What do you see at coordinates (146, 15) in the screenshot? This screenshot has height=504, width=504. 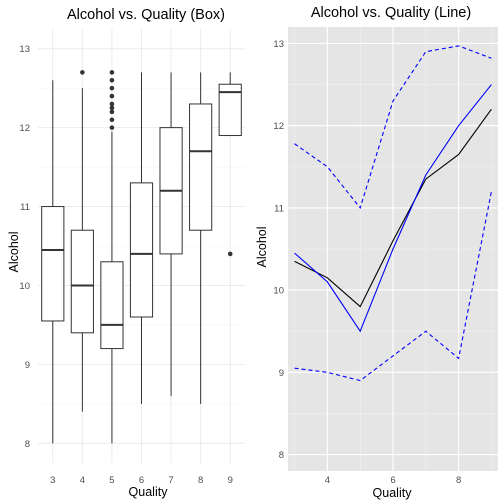 I see `box-chart-title: Alcohol vs. Quality (Box)` at bounding box center [146, 15].